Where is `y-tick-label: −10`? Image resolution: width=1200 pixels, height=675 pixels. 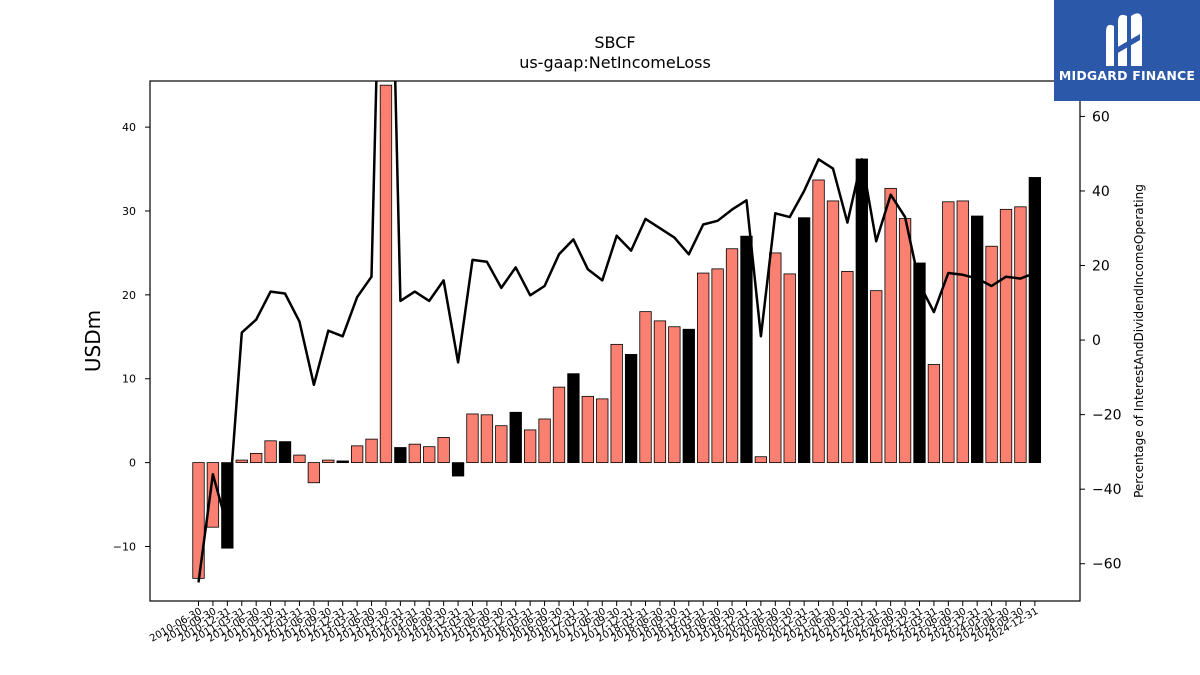
y-tick-label: −10 is located at coordinates (124, 546).